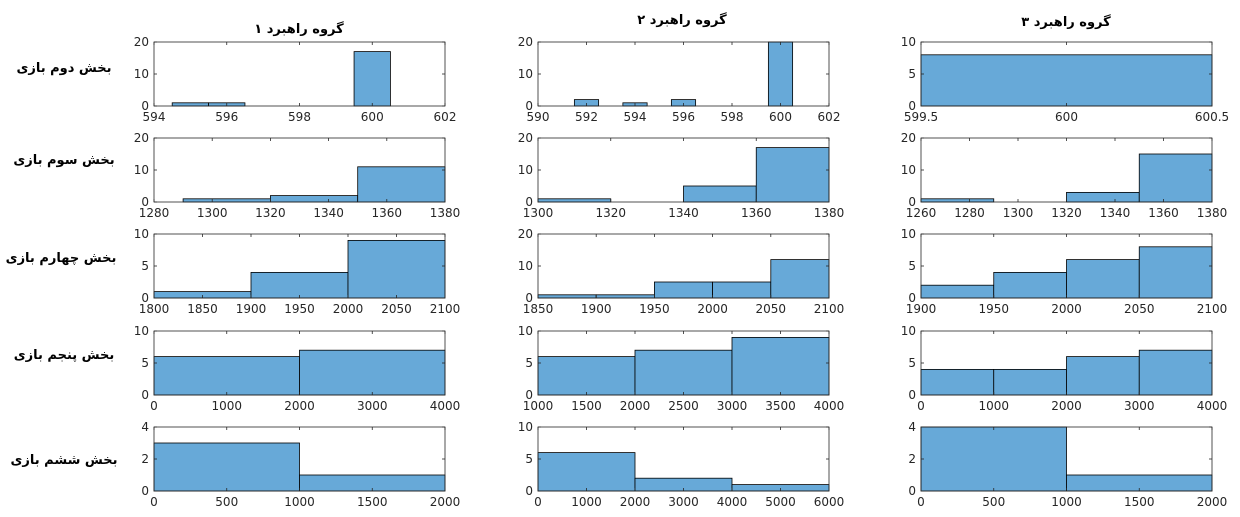  Describe the element at coordinates (969, 213) in the screenshot. I see `panel-r2-c3-xtick-label-2: 1280` at that location.